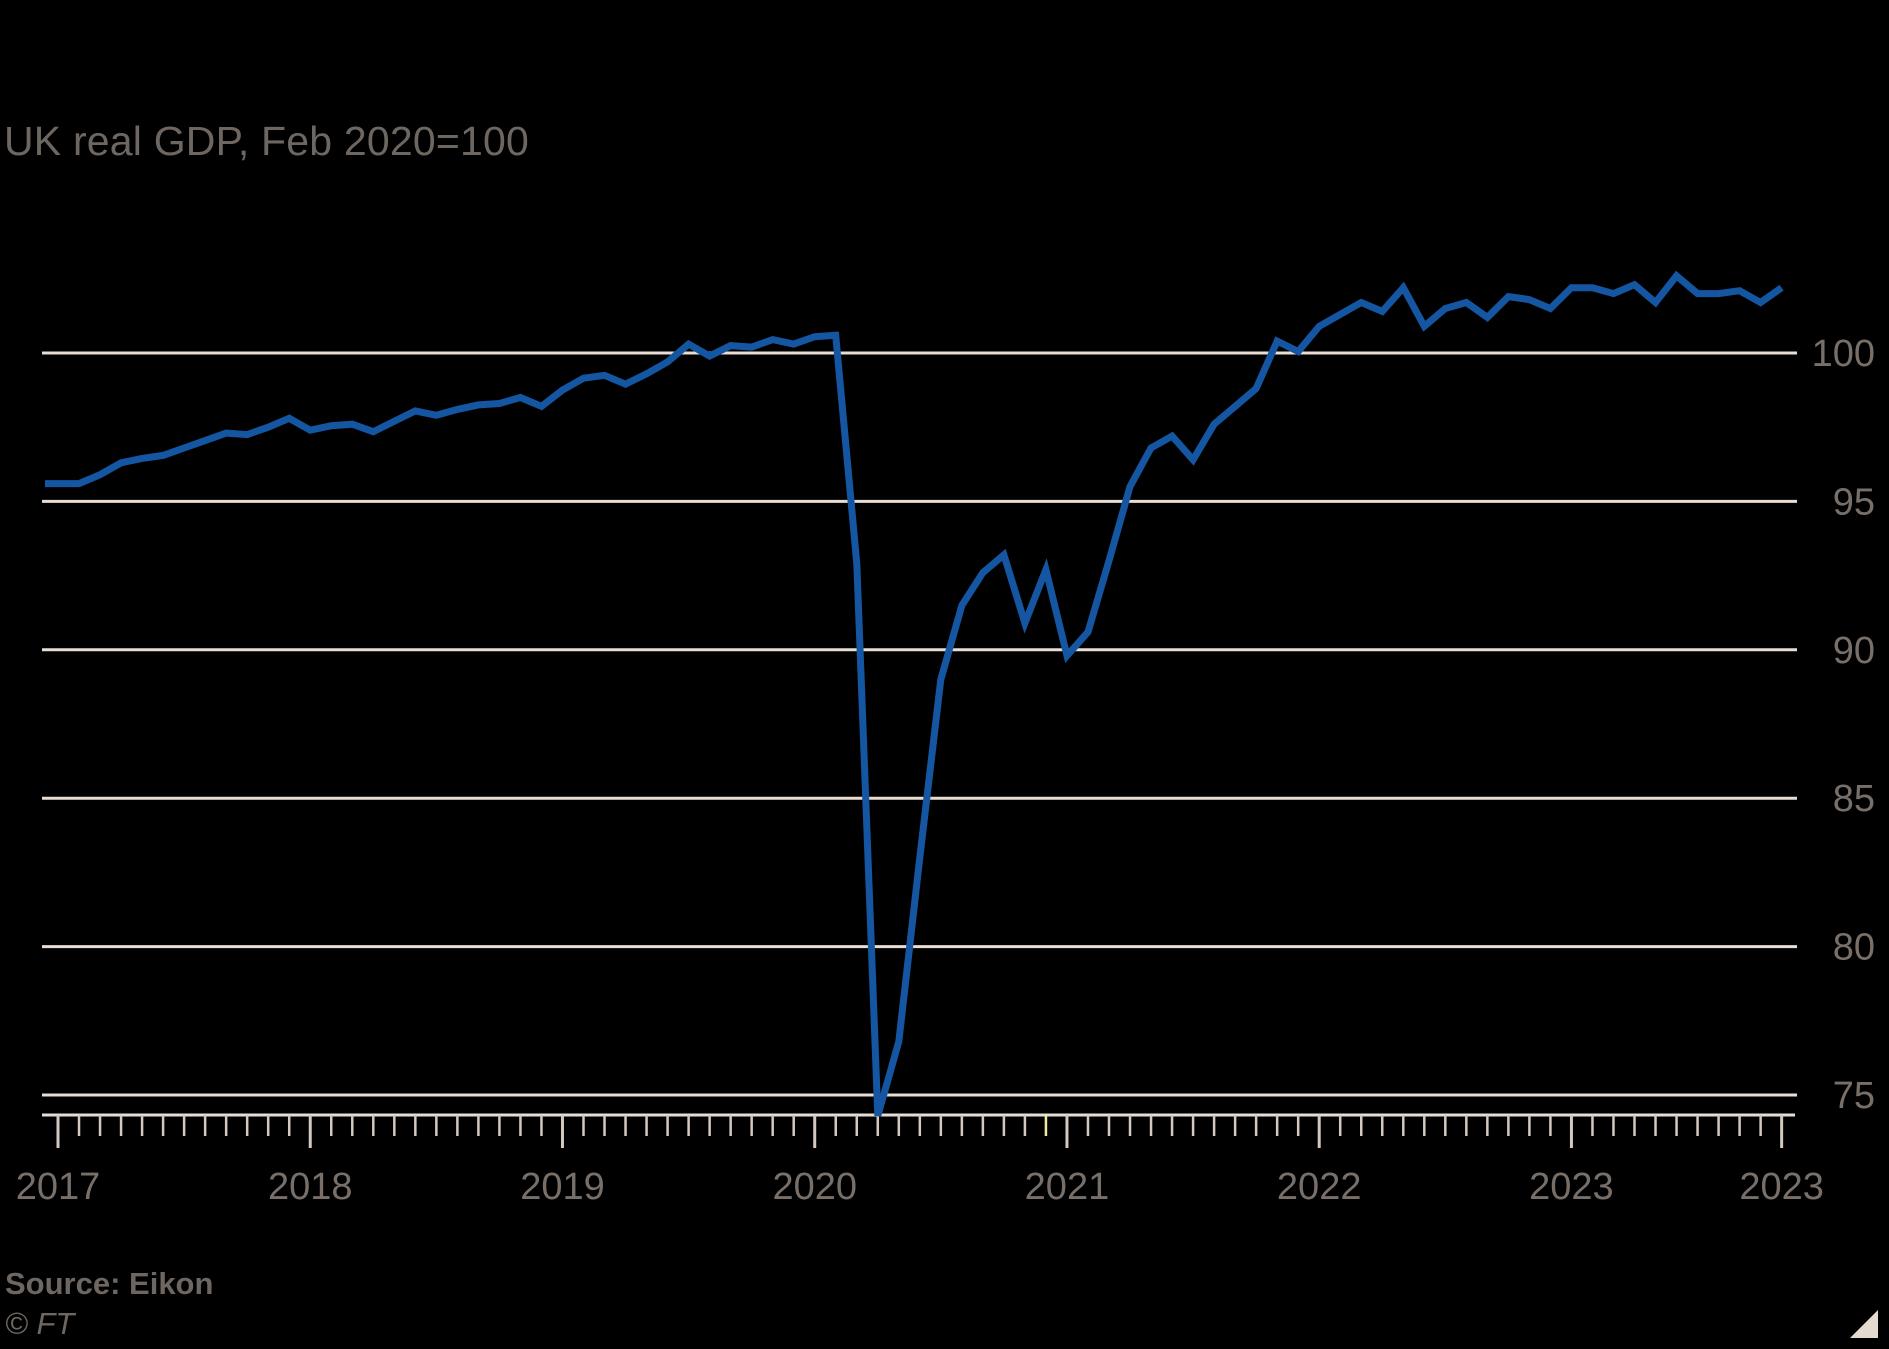 This screenshot has width=1889, height=1349. What do you see at coordinates (1854, 1096) in the screenshot?
I see `y-axis-label-75: 75` at bounding box center [1854, 1096].